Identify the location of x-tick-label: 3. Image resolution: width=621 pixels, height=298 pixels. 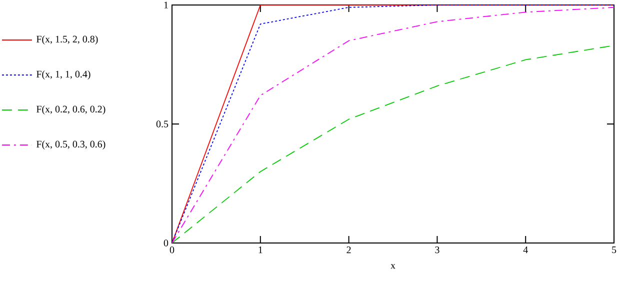
(437, 250).